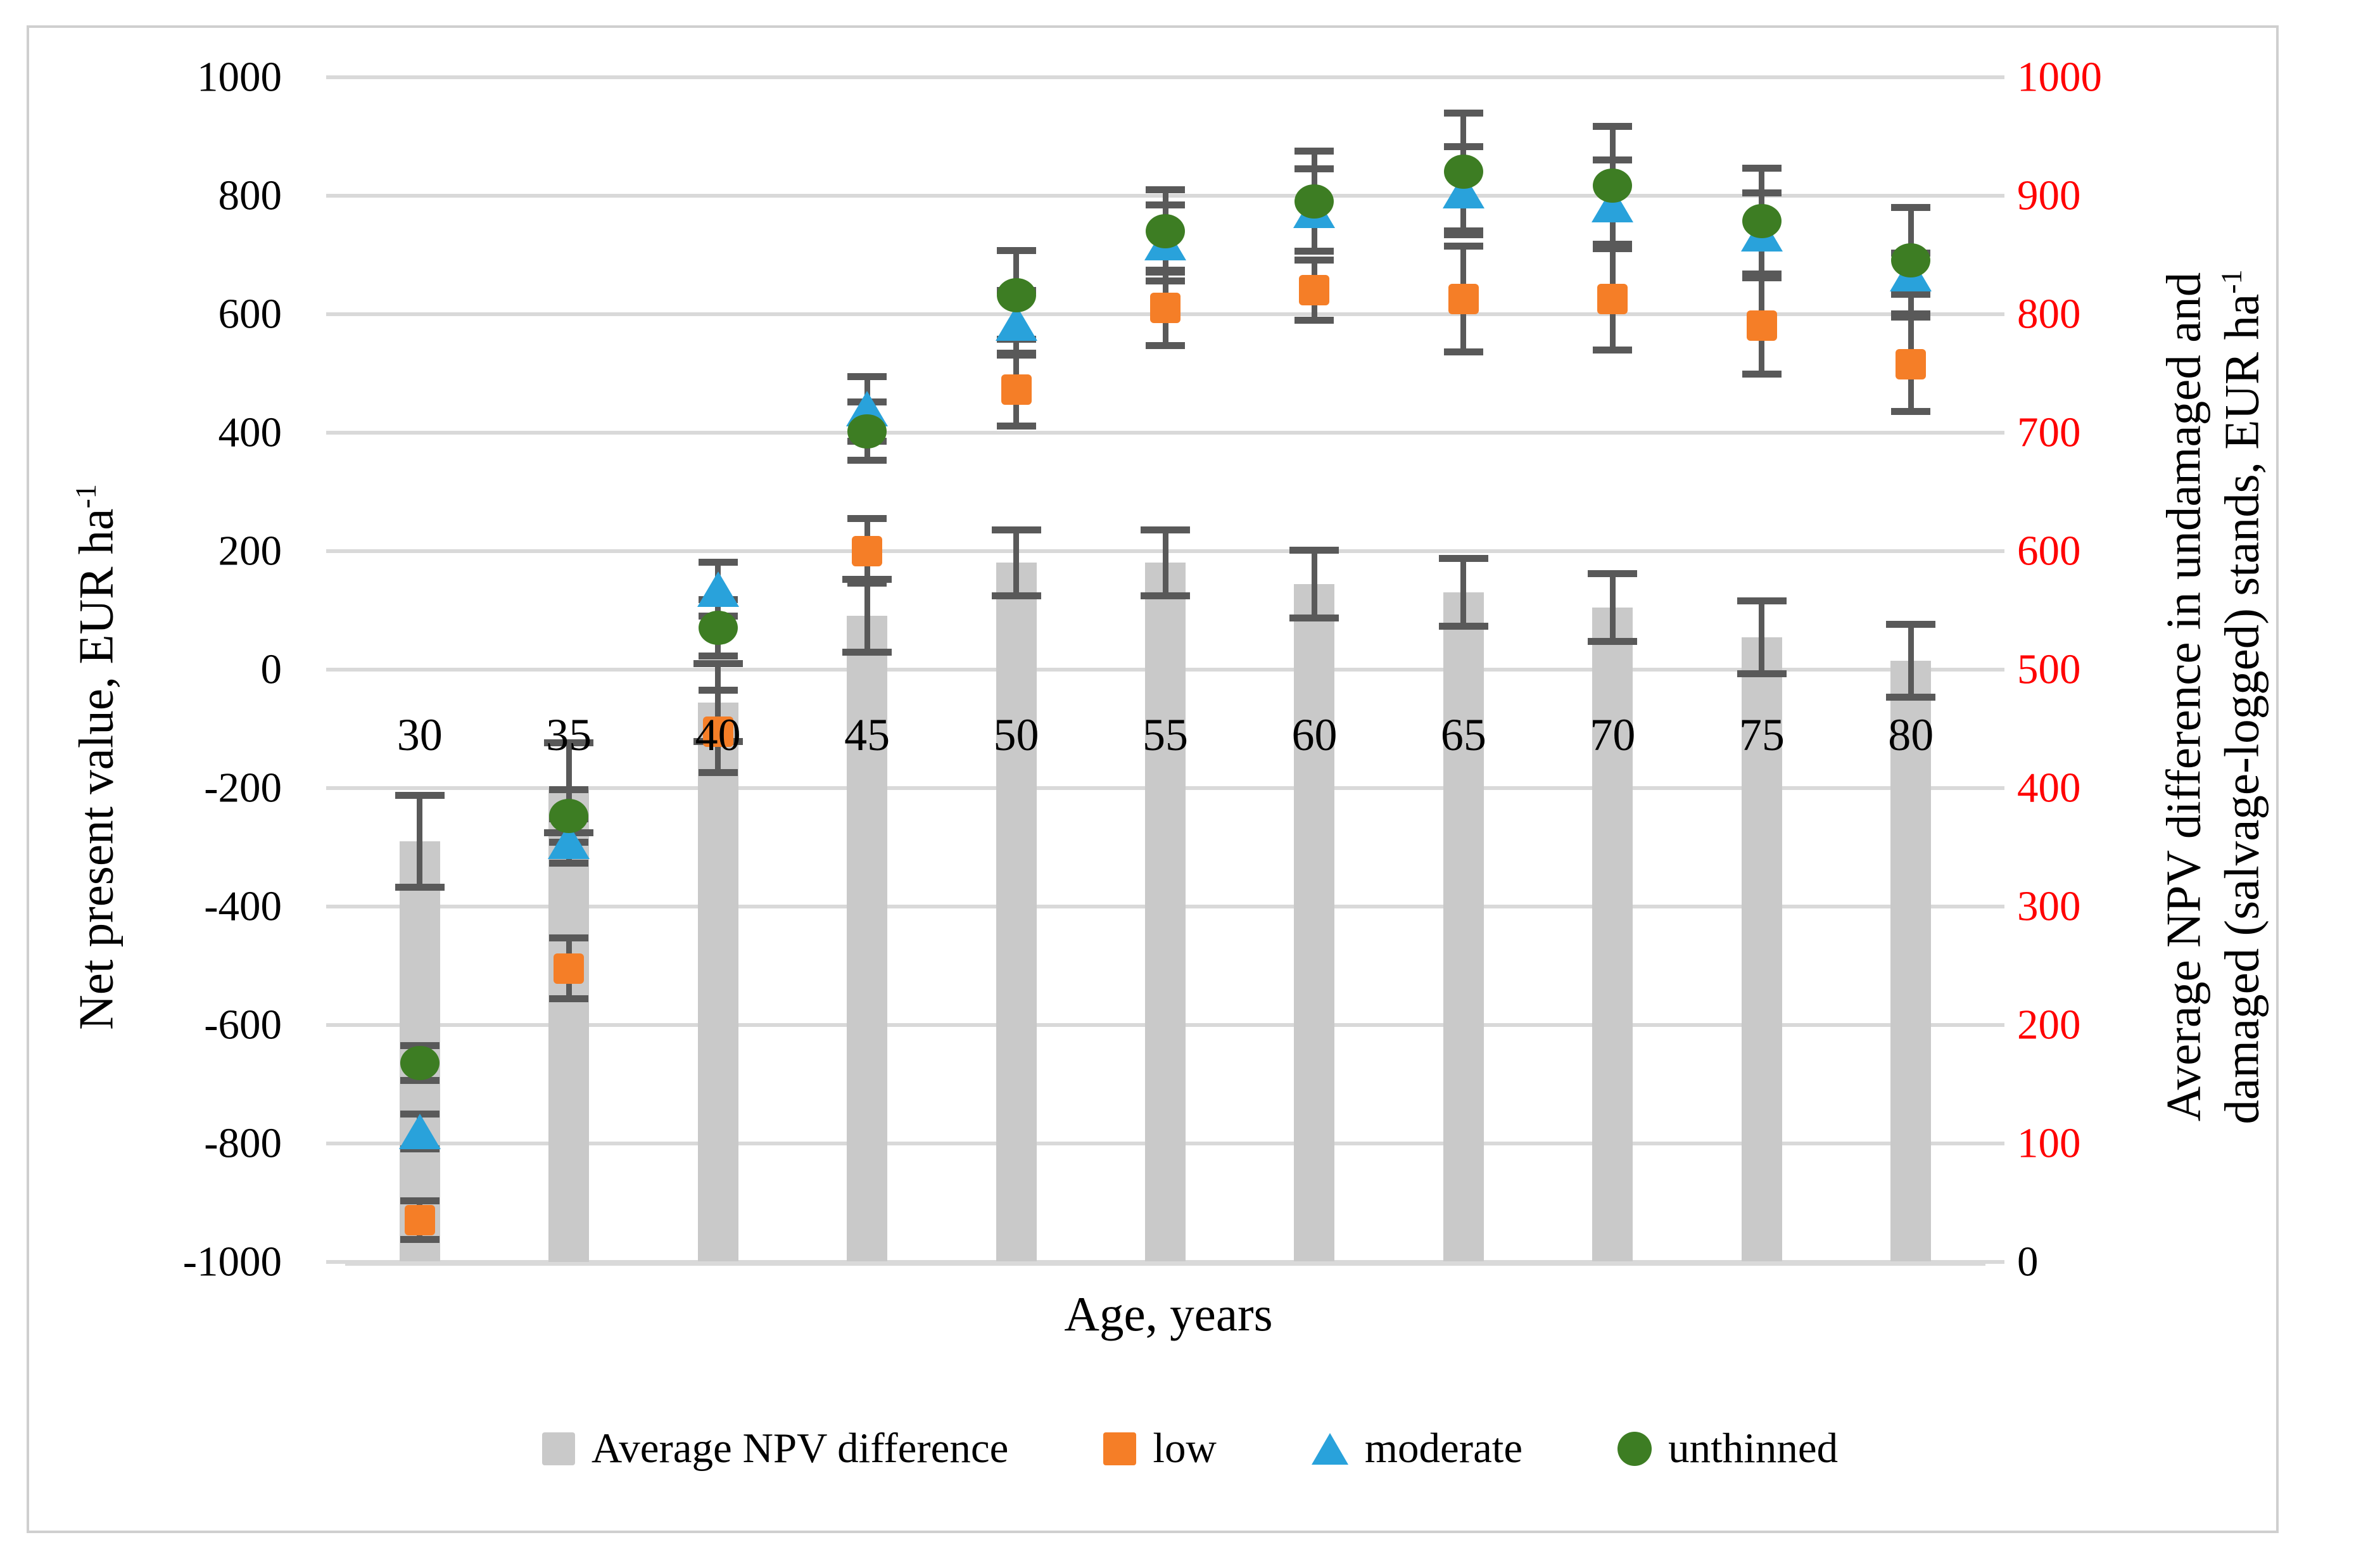 This screenshot has height=1554, width=2380. What do you see at coordinates (800, 1448) in the screenshot?
I see `legend-label: Average NPV difference` at bounding box center [800, 1448].